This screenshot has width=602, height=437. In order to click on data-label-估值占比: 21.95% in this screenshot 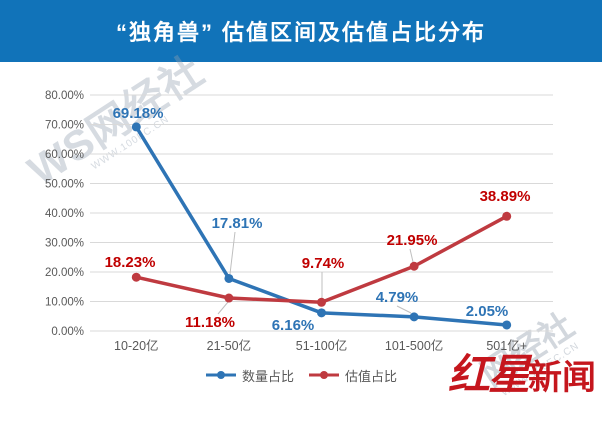, I will do `click(412, 240)`.